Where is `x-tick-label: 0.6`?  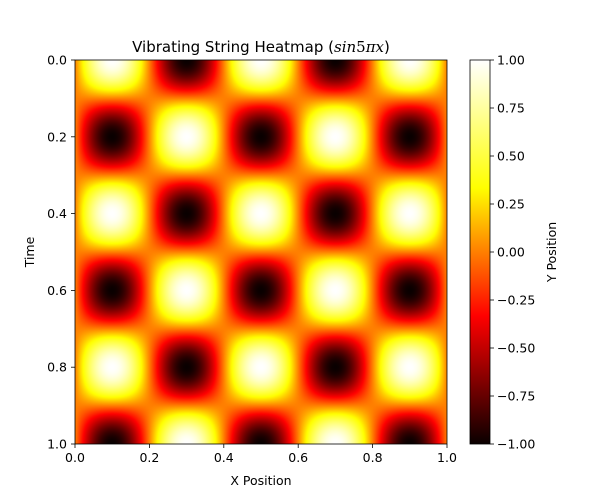 x-tick-label: 0.6 is located at coordinates (298, 457).